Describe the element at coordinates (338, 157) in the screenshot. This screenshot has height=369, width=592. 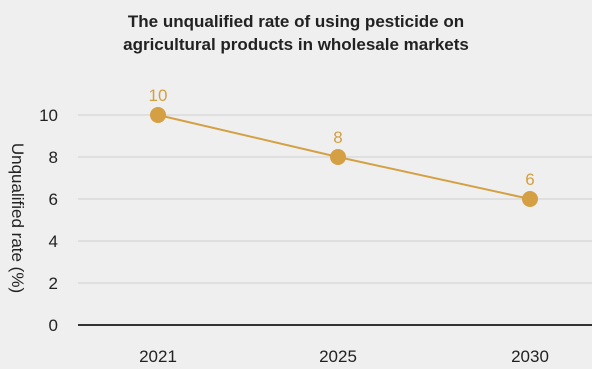
I see `data-point-2025` at that location.